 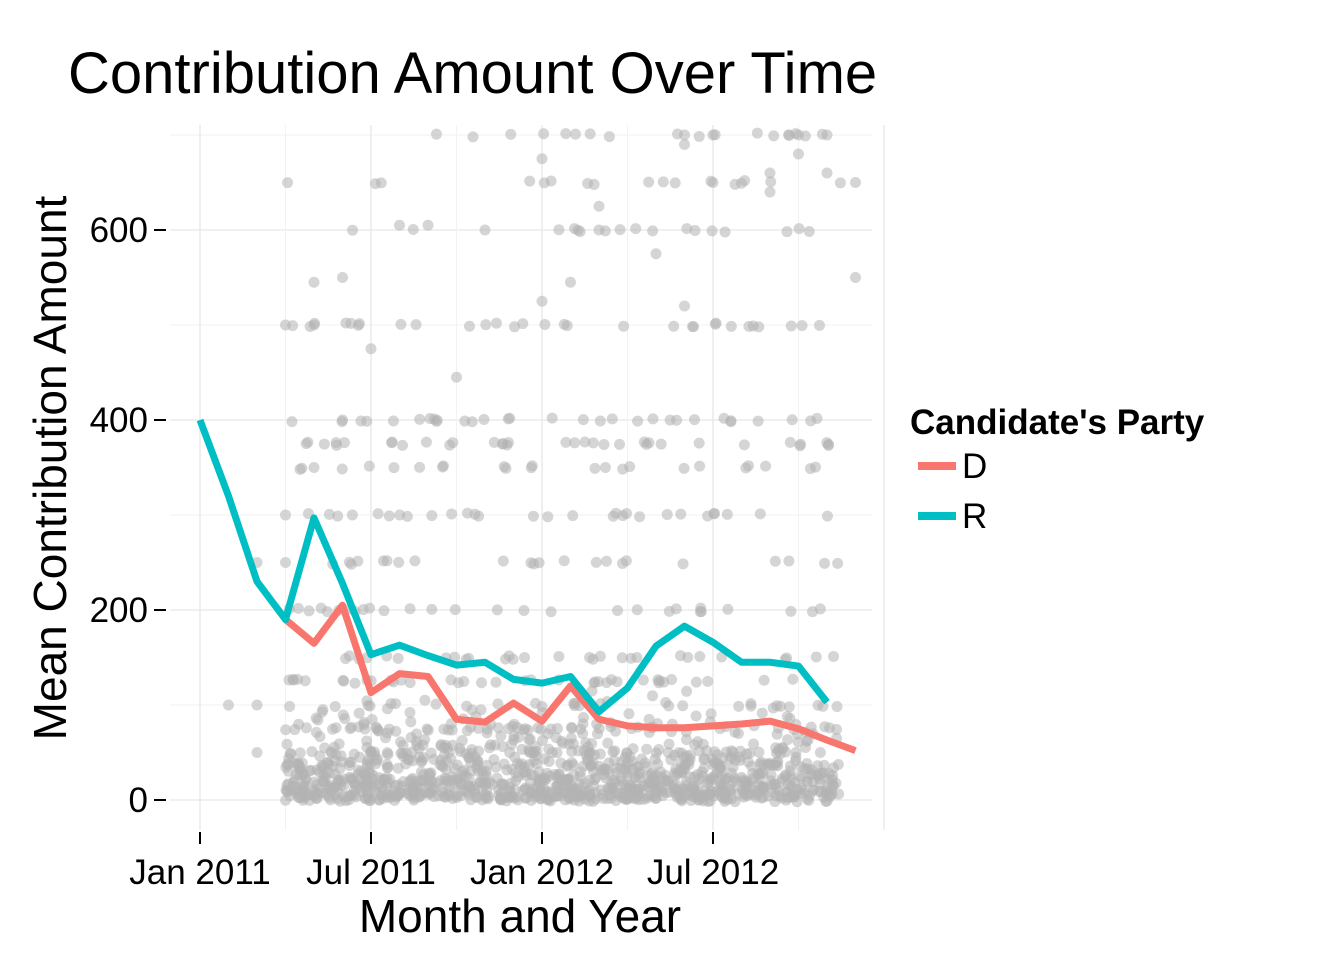 I want to click on legend-title: Candidate's Party, so click(x=1057, y=422).